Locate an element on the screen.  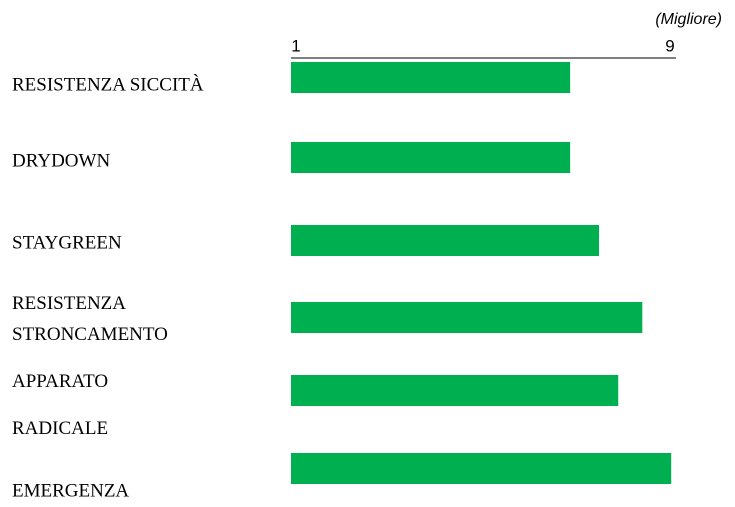
x-tick-label: 1 is located at coordinates (295, 45).